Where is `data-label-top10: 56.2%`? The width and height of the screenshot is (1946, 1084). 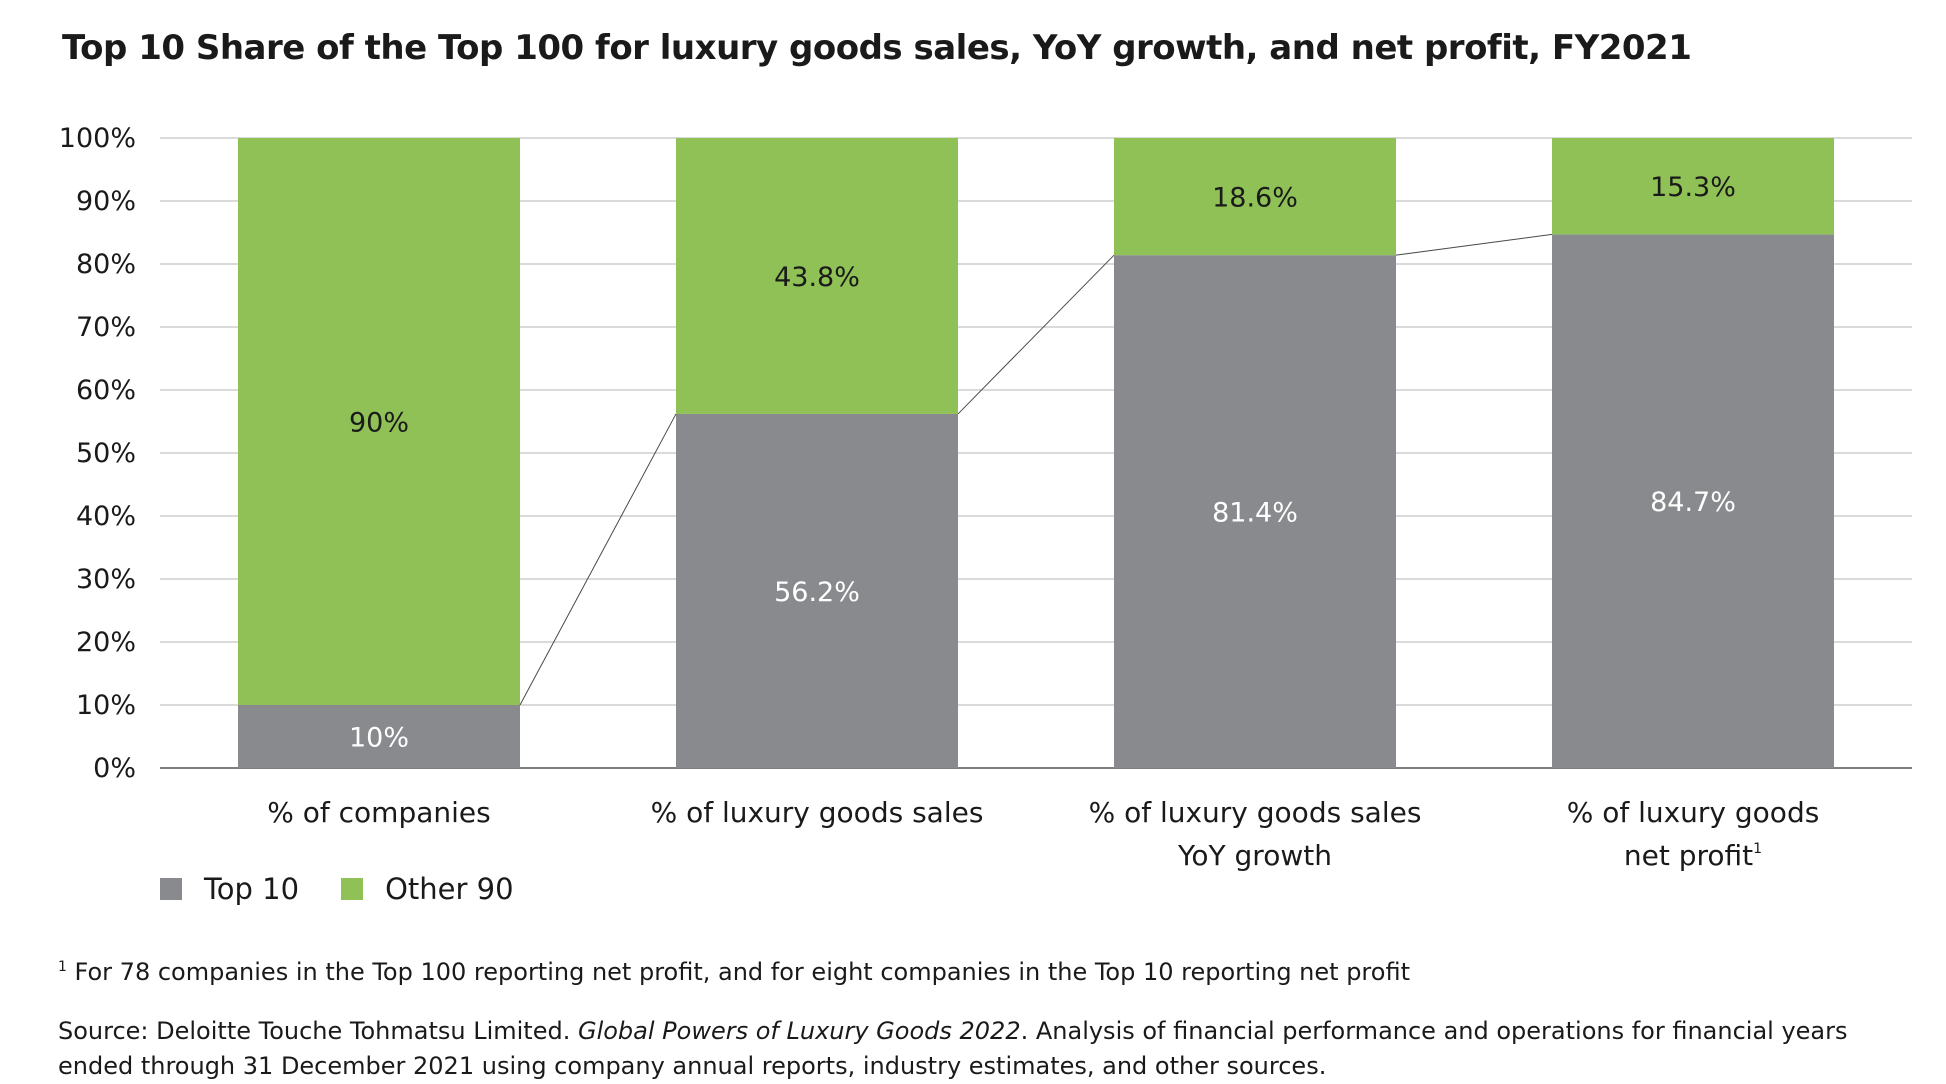
data-label-top10: 56.2% is located at coordinates (817, 592).